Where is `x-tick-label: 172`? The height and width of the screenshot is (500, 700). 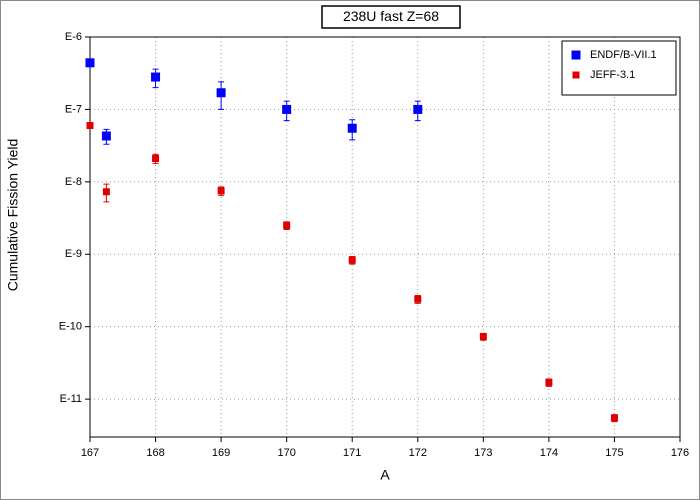
x-tick-label: 172 is located at coordinates (418, 453).